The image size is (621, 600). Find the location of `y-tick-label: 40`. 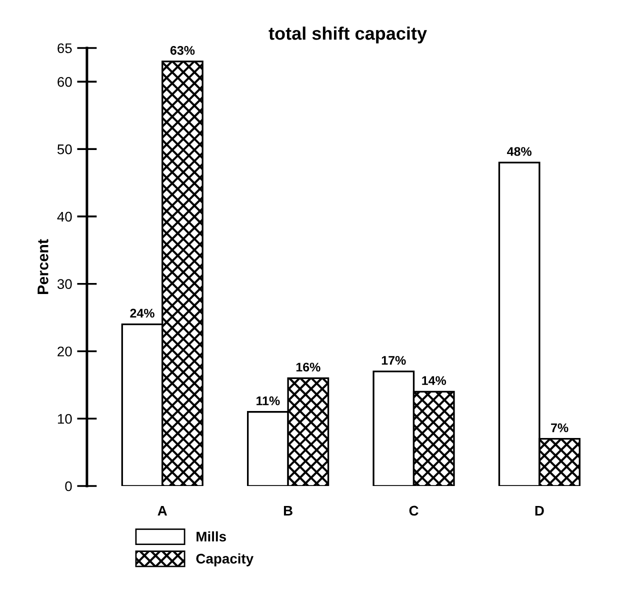

y-tick-label: 40 is located at coordinates (64, 217).